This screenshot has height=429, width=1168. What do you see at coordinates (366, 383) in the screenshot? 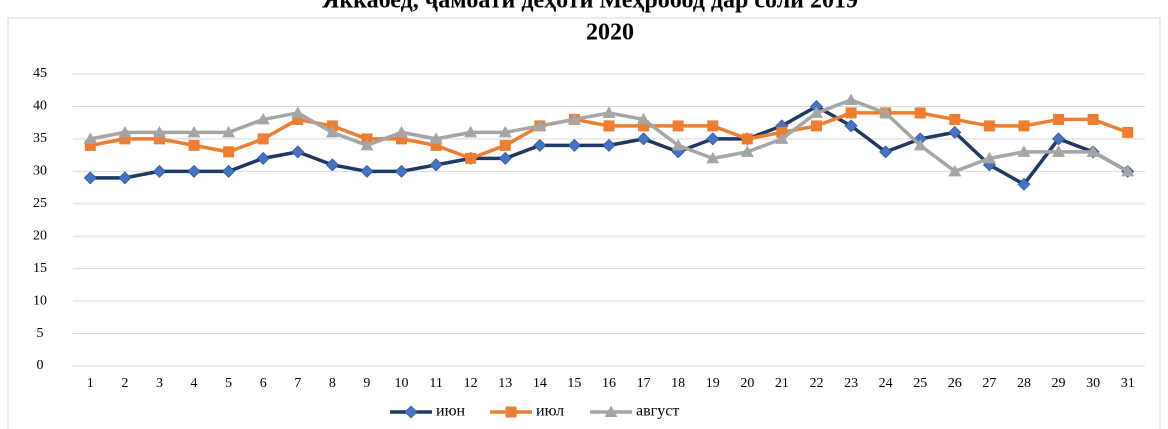
I see `x-tick-label: 9` at bounding box center [366, 383].